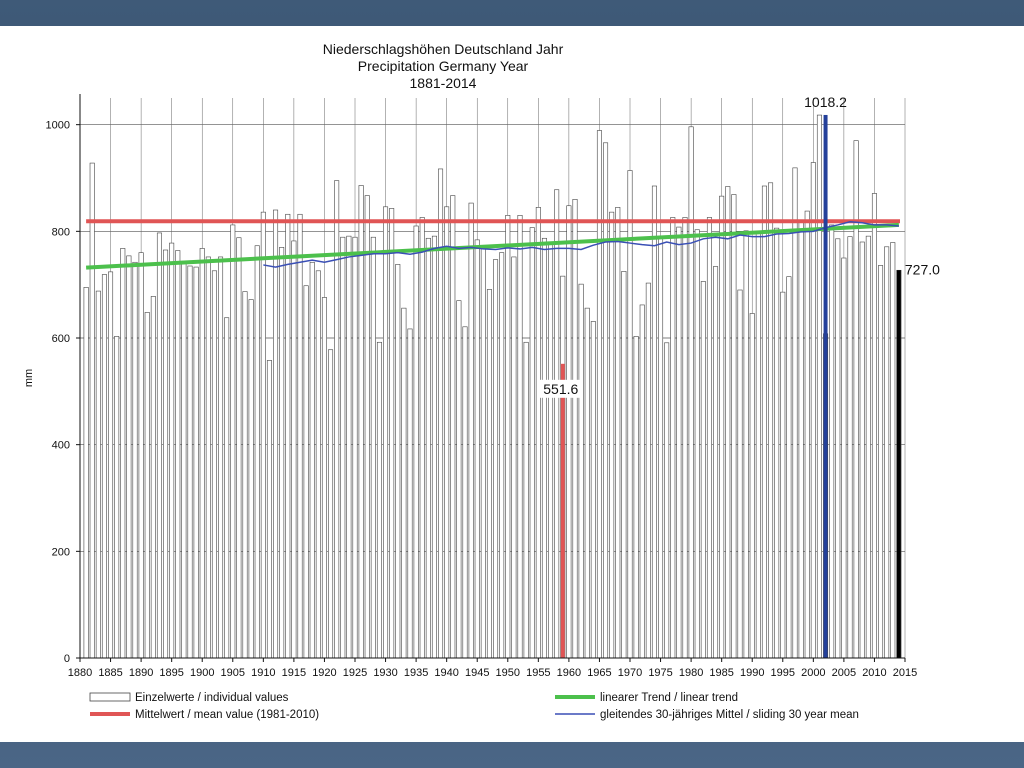  I want to click on legend-swatch, so click(110, 697).